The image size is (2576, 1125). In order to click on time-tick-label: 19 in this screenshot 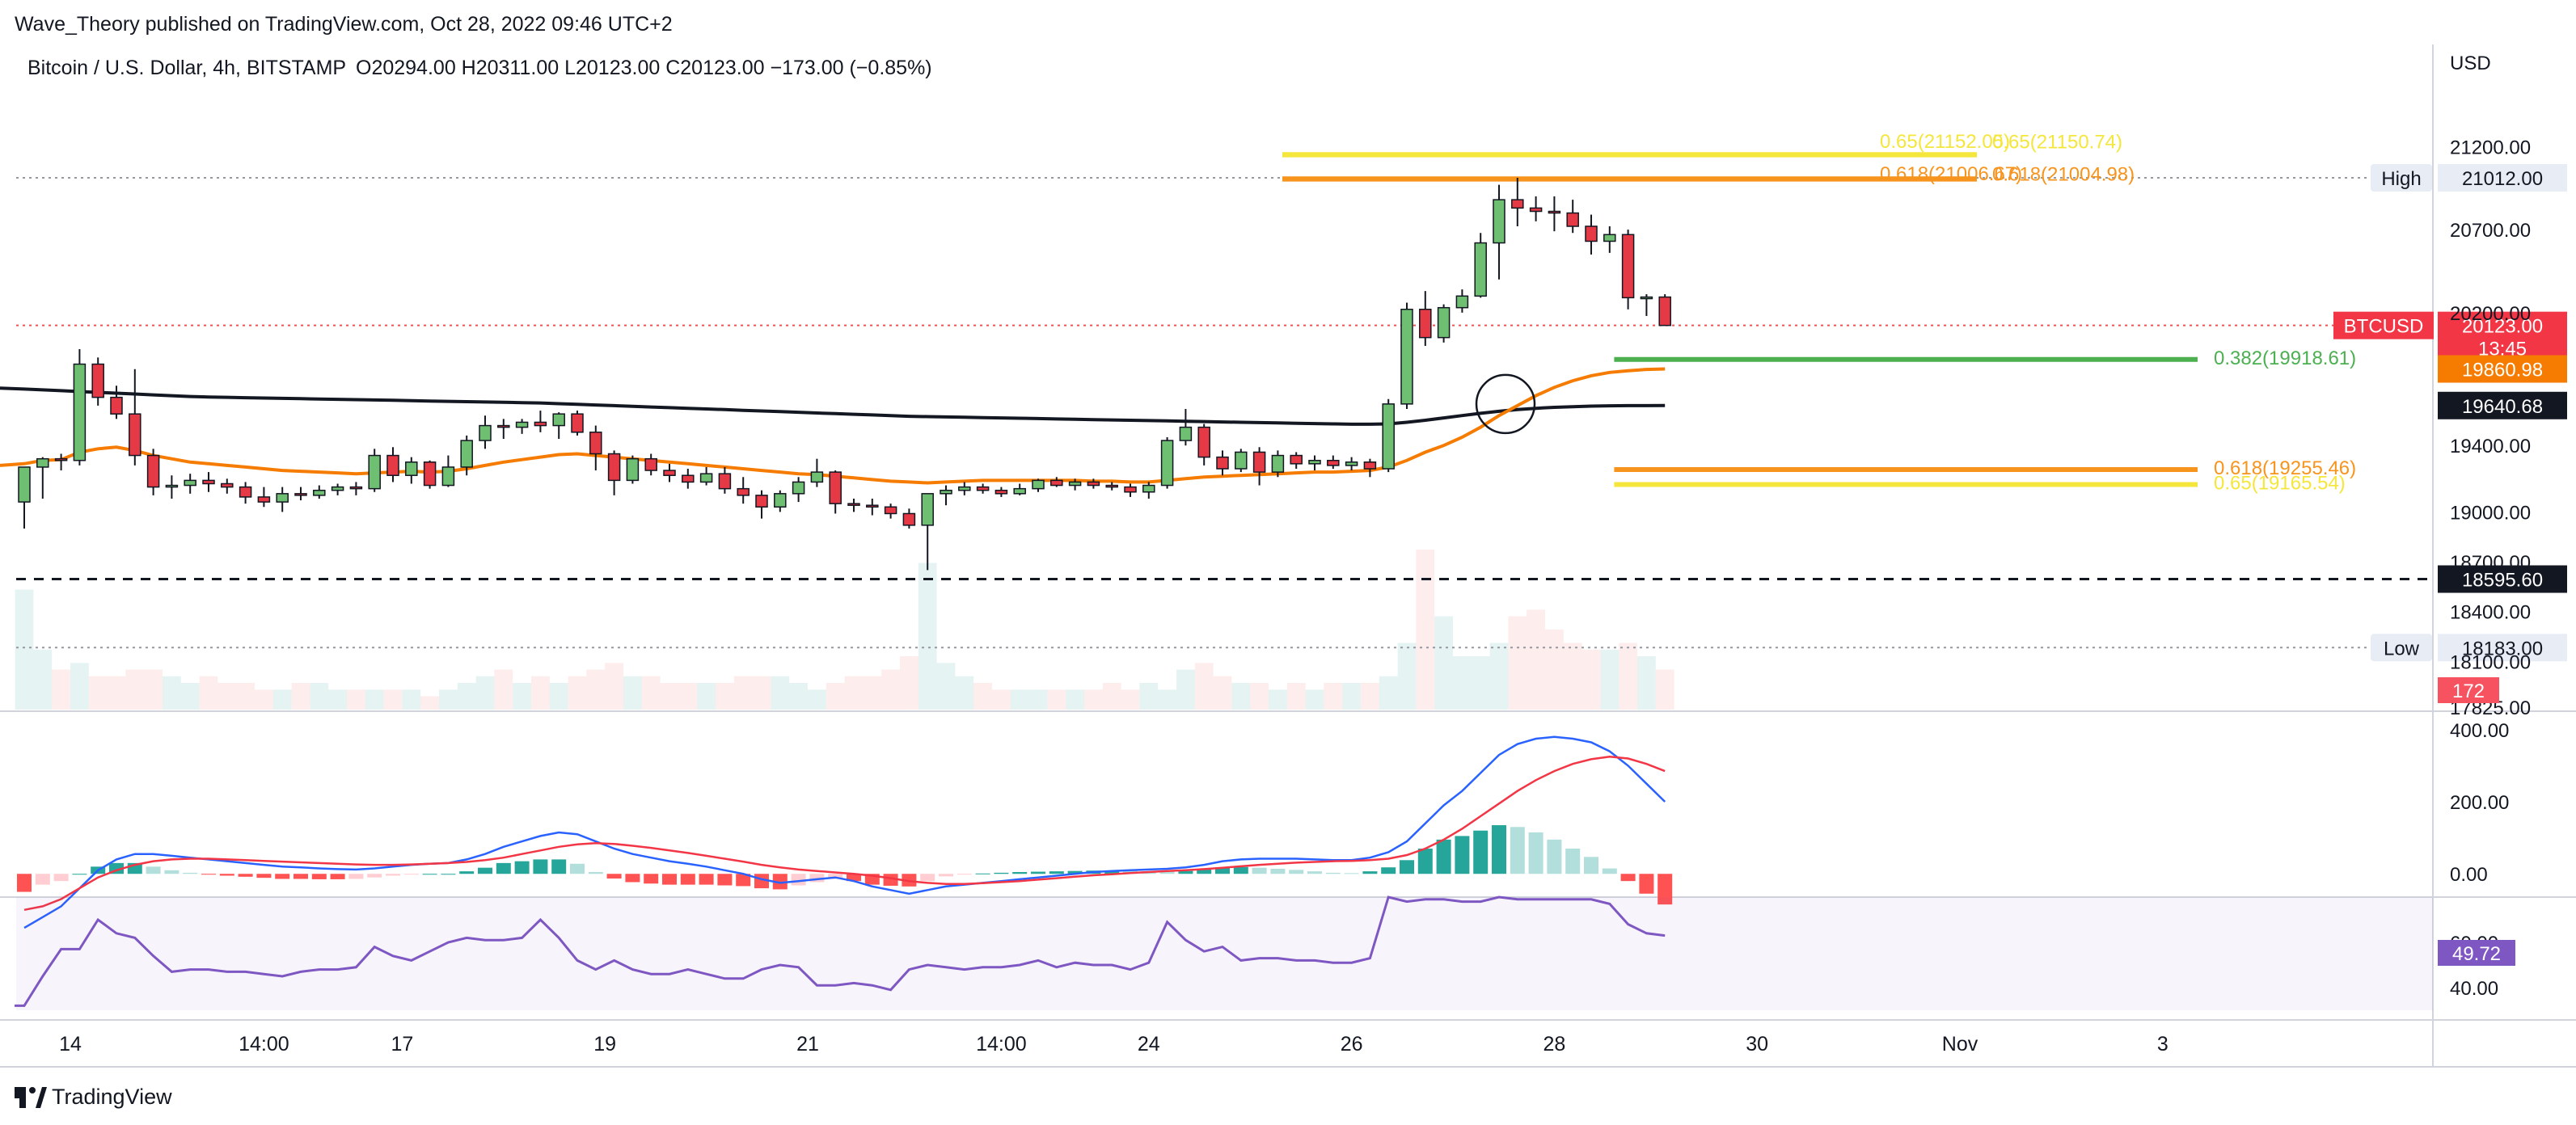, I will do `click(604, 1044)`.